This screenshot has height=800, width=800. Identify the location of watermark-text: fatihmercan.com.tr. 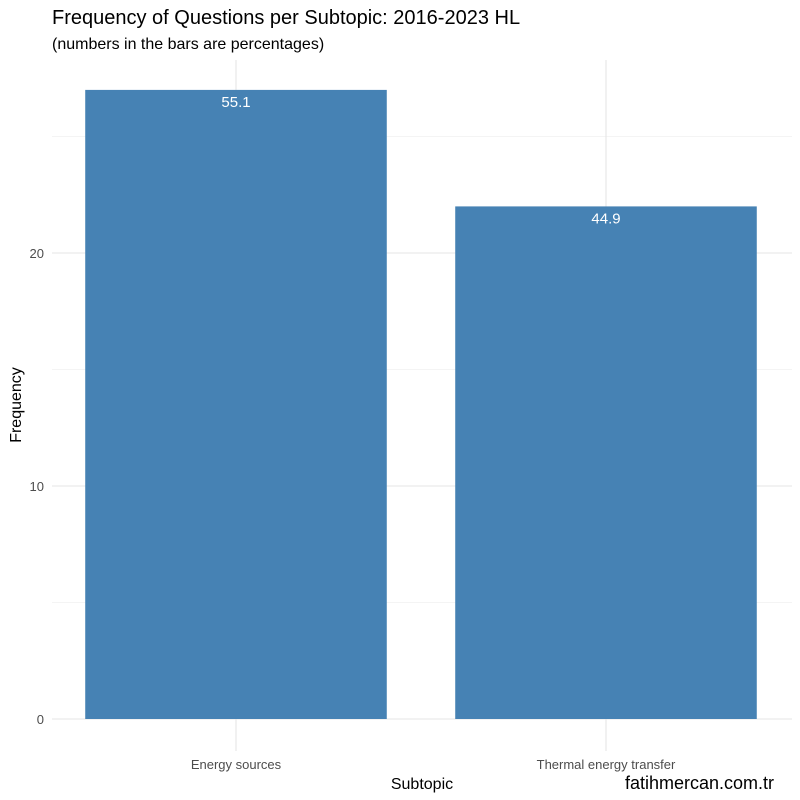
(699, 783).